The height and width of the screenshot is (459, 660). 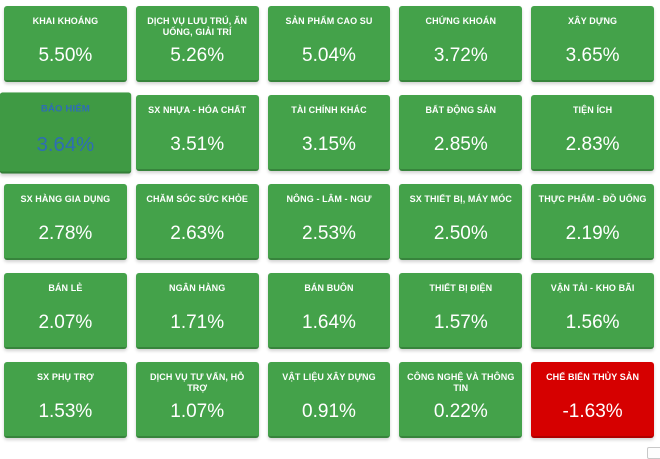 What do you see at coordinates (65, 199) in the screenshot?
I see `sector-name-label: SX HÀNG GIA DỤNG` at bounding box center [65, 199].